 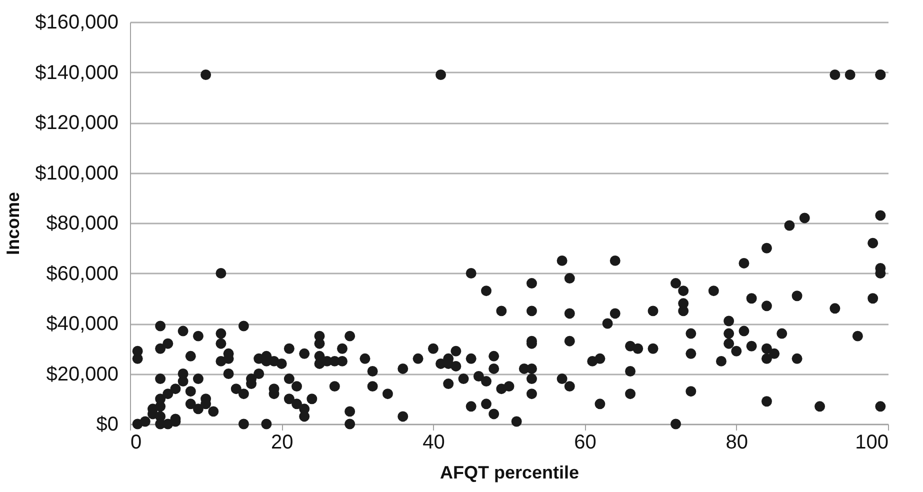 What do you see at coordinates (282, 443) in the screenshot?
I see `x-tick-label: 20` at bounding box center [282, 443].